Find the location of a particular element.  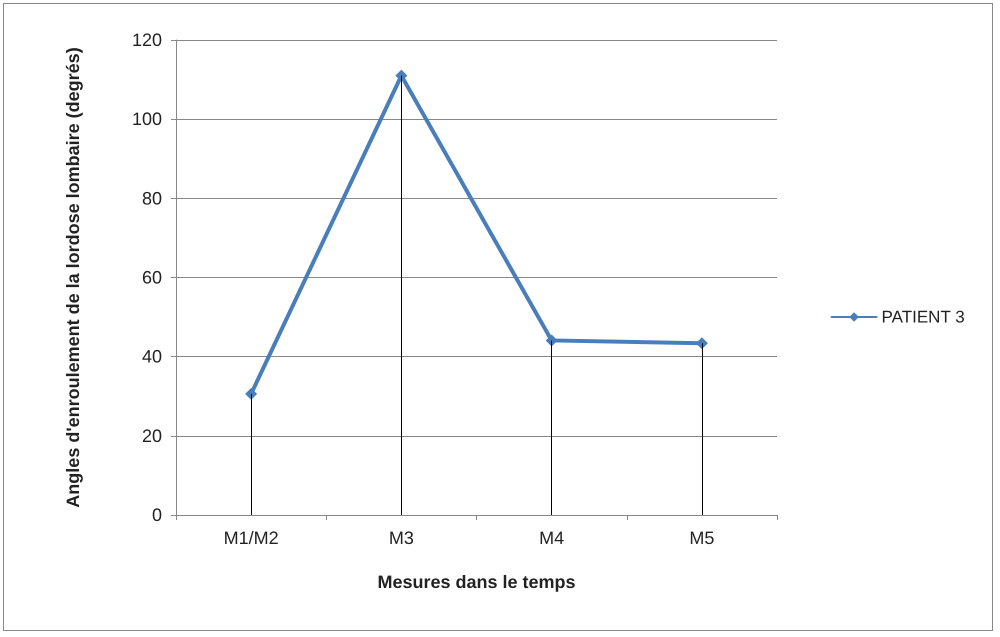

x-axis-title: Mesures dans le temps is located at coordinates (476, 582).